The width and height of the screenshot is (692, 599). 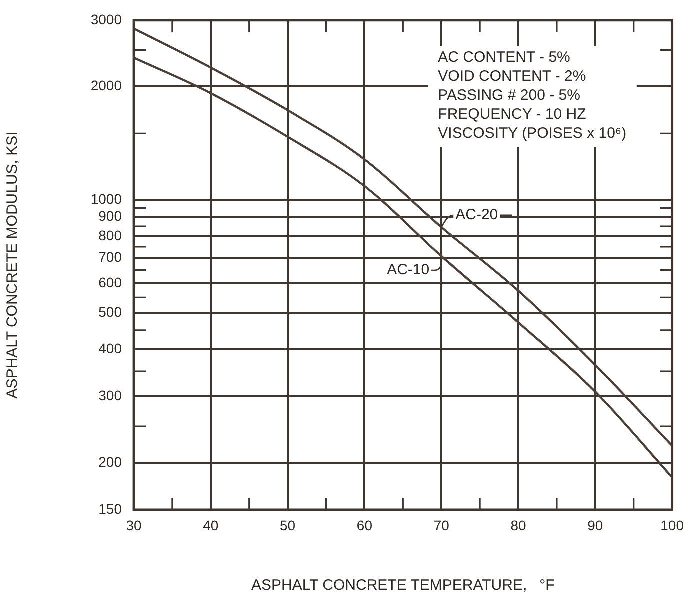 I want to click on y-tick-label: 1000, so click(x=106, y=198).